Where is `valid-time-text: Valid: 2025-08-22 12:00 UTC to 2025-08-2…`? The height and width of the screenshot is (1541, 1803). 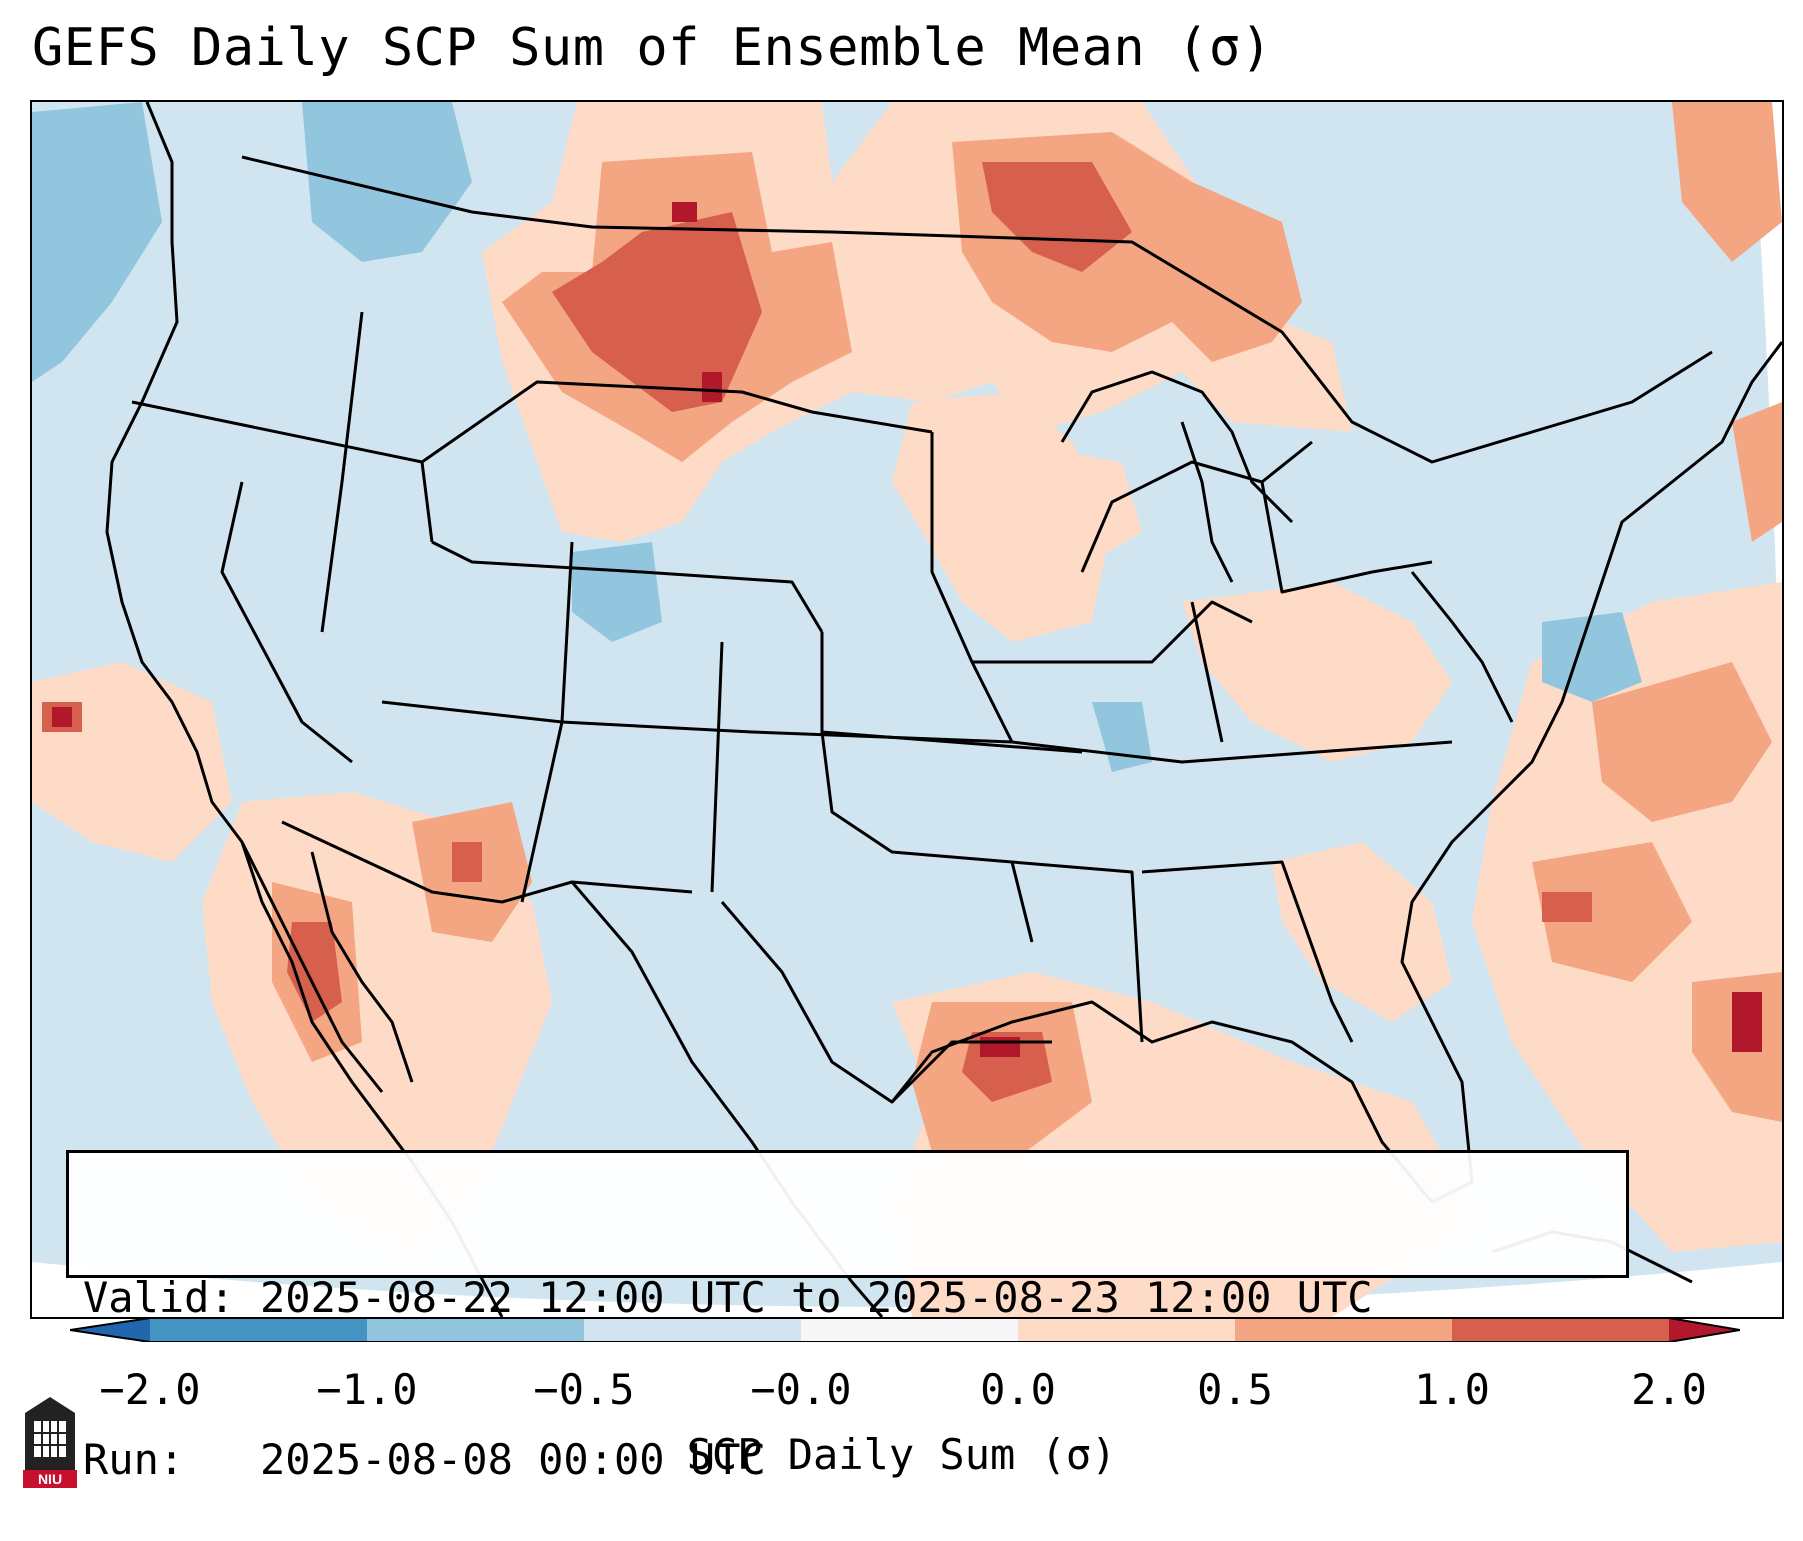 valid-time-text: Valid: 2025-08-22 12:00 UTC to 2025-08-2… is located at coordinates (728, 1297).